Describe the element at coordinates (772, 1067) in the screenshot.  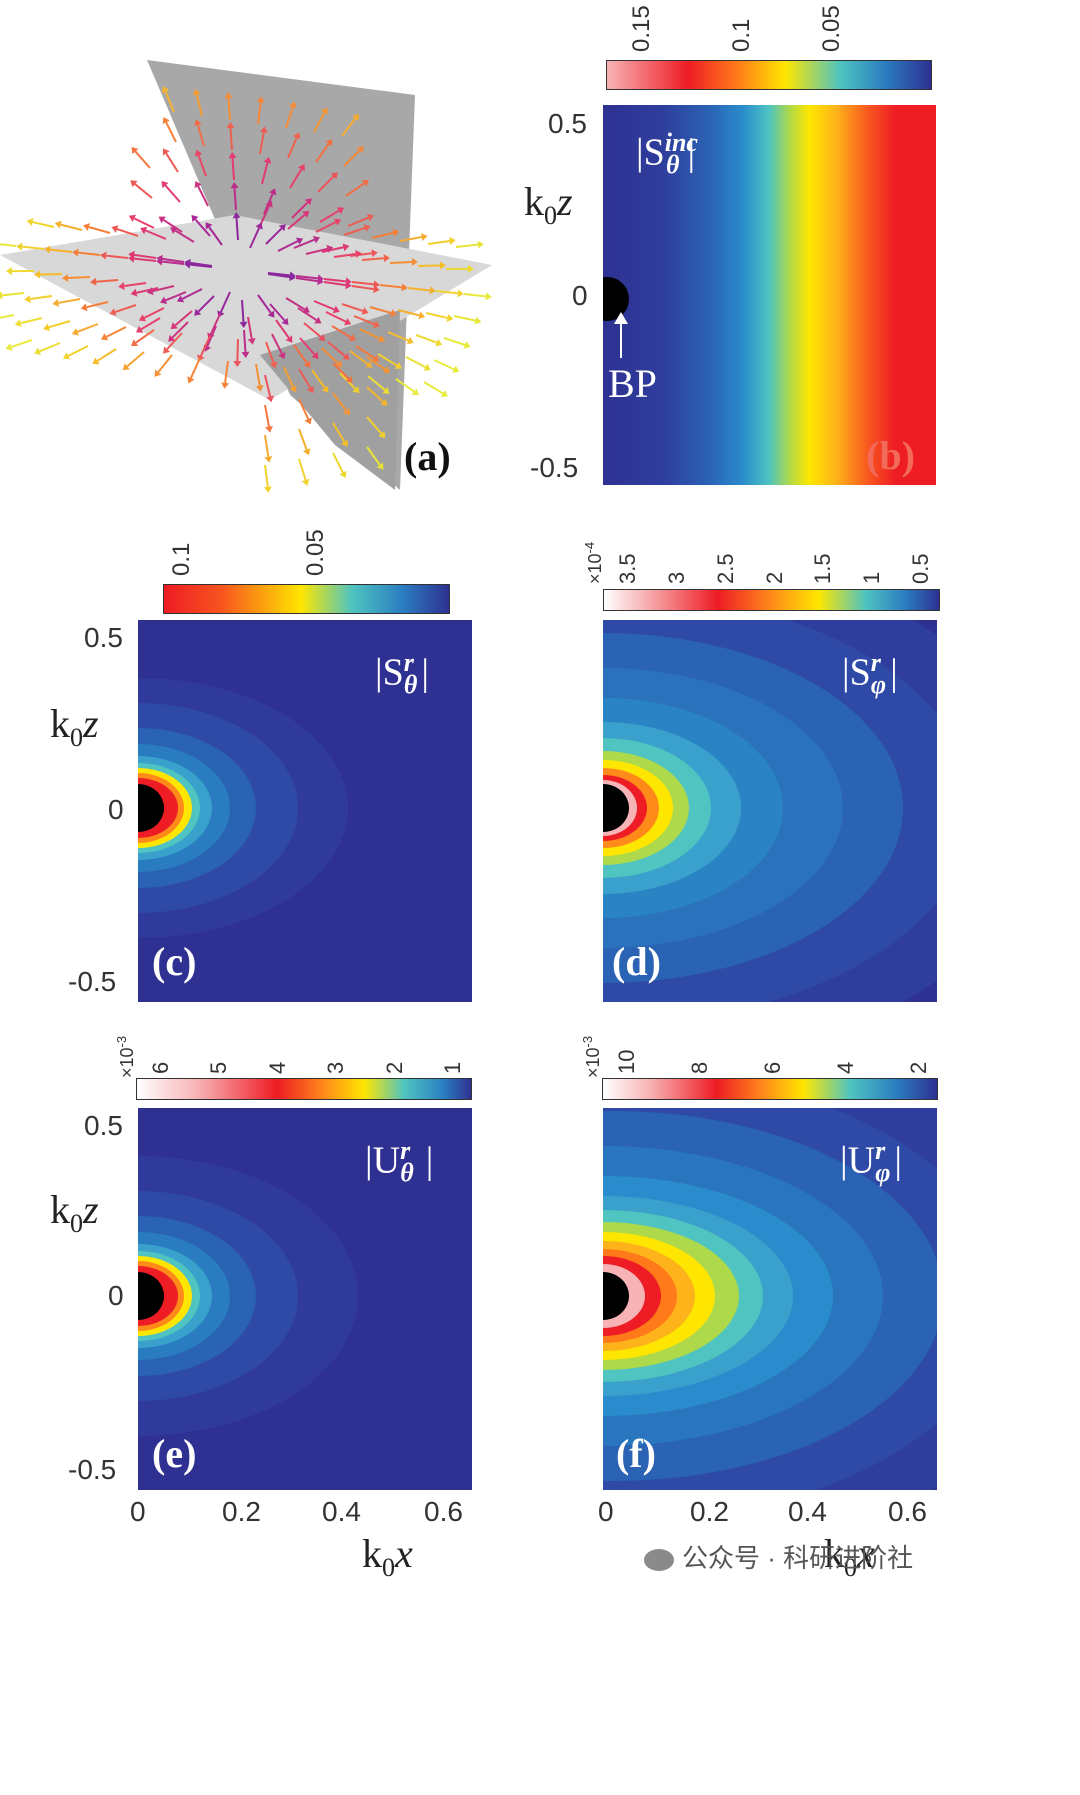
I see `colorbar-tick: 6` at that location.